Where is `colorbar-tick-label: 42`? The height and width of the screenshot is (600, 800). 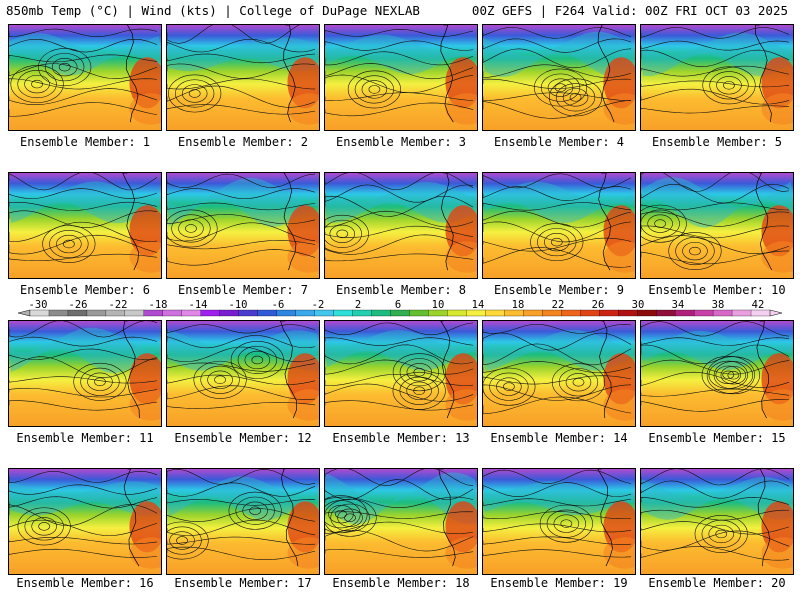 colorbar-tick-label: 42 is located at coordinates (758, 305).